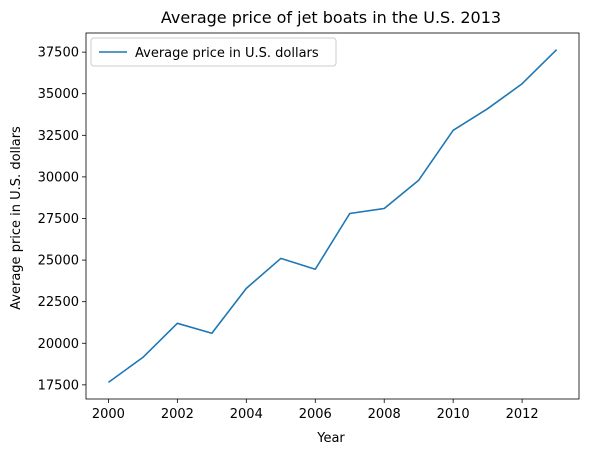  Describe the element at coordinates (58, 94) in the screenshot. I see `y-tick-label-35000: 35000` at that location.